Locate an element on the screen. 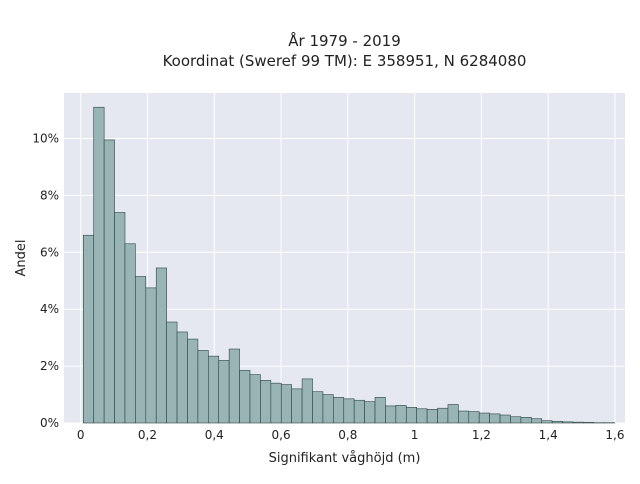  x-tick-label: 1,6 is located at coordinates (614, 435).